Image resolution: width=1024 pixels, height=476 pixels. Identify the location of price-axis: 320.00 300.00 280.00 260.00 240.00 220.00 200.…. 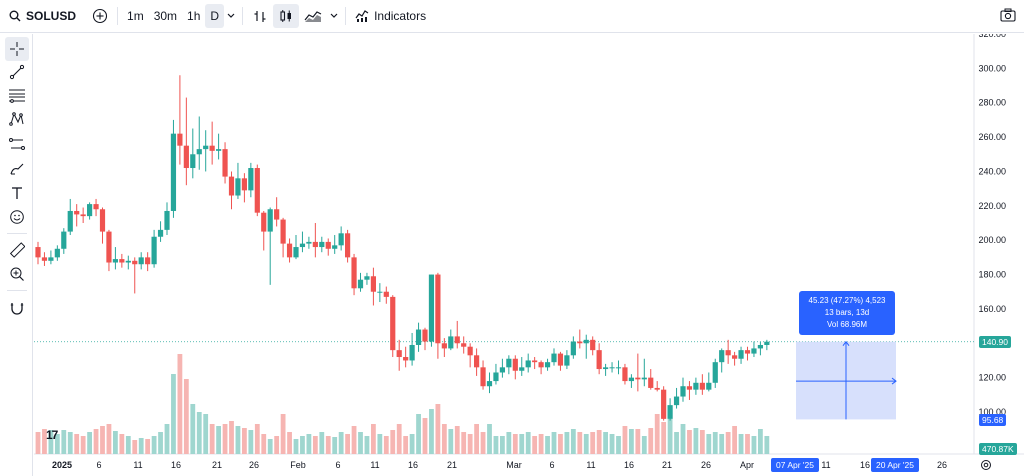
(992, 225).